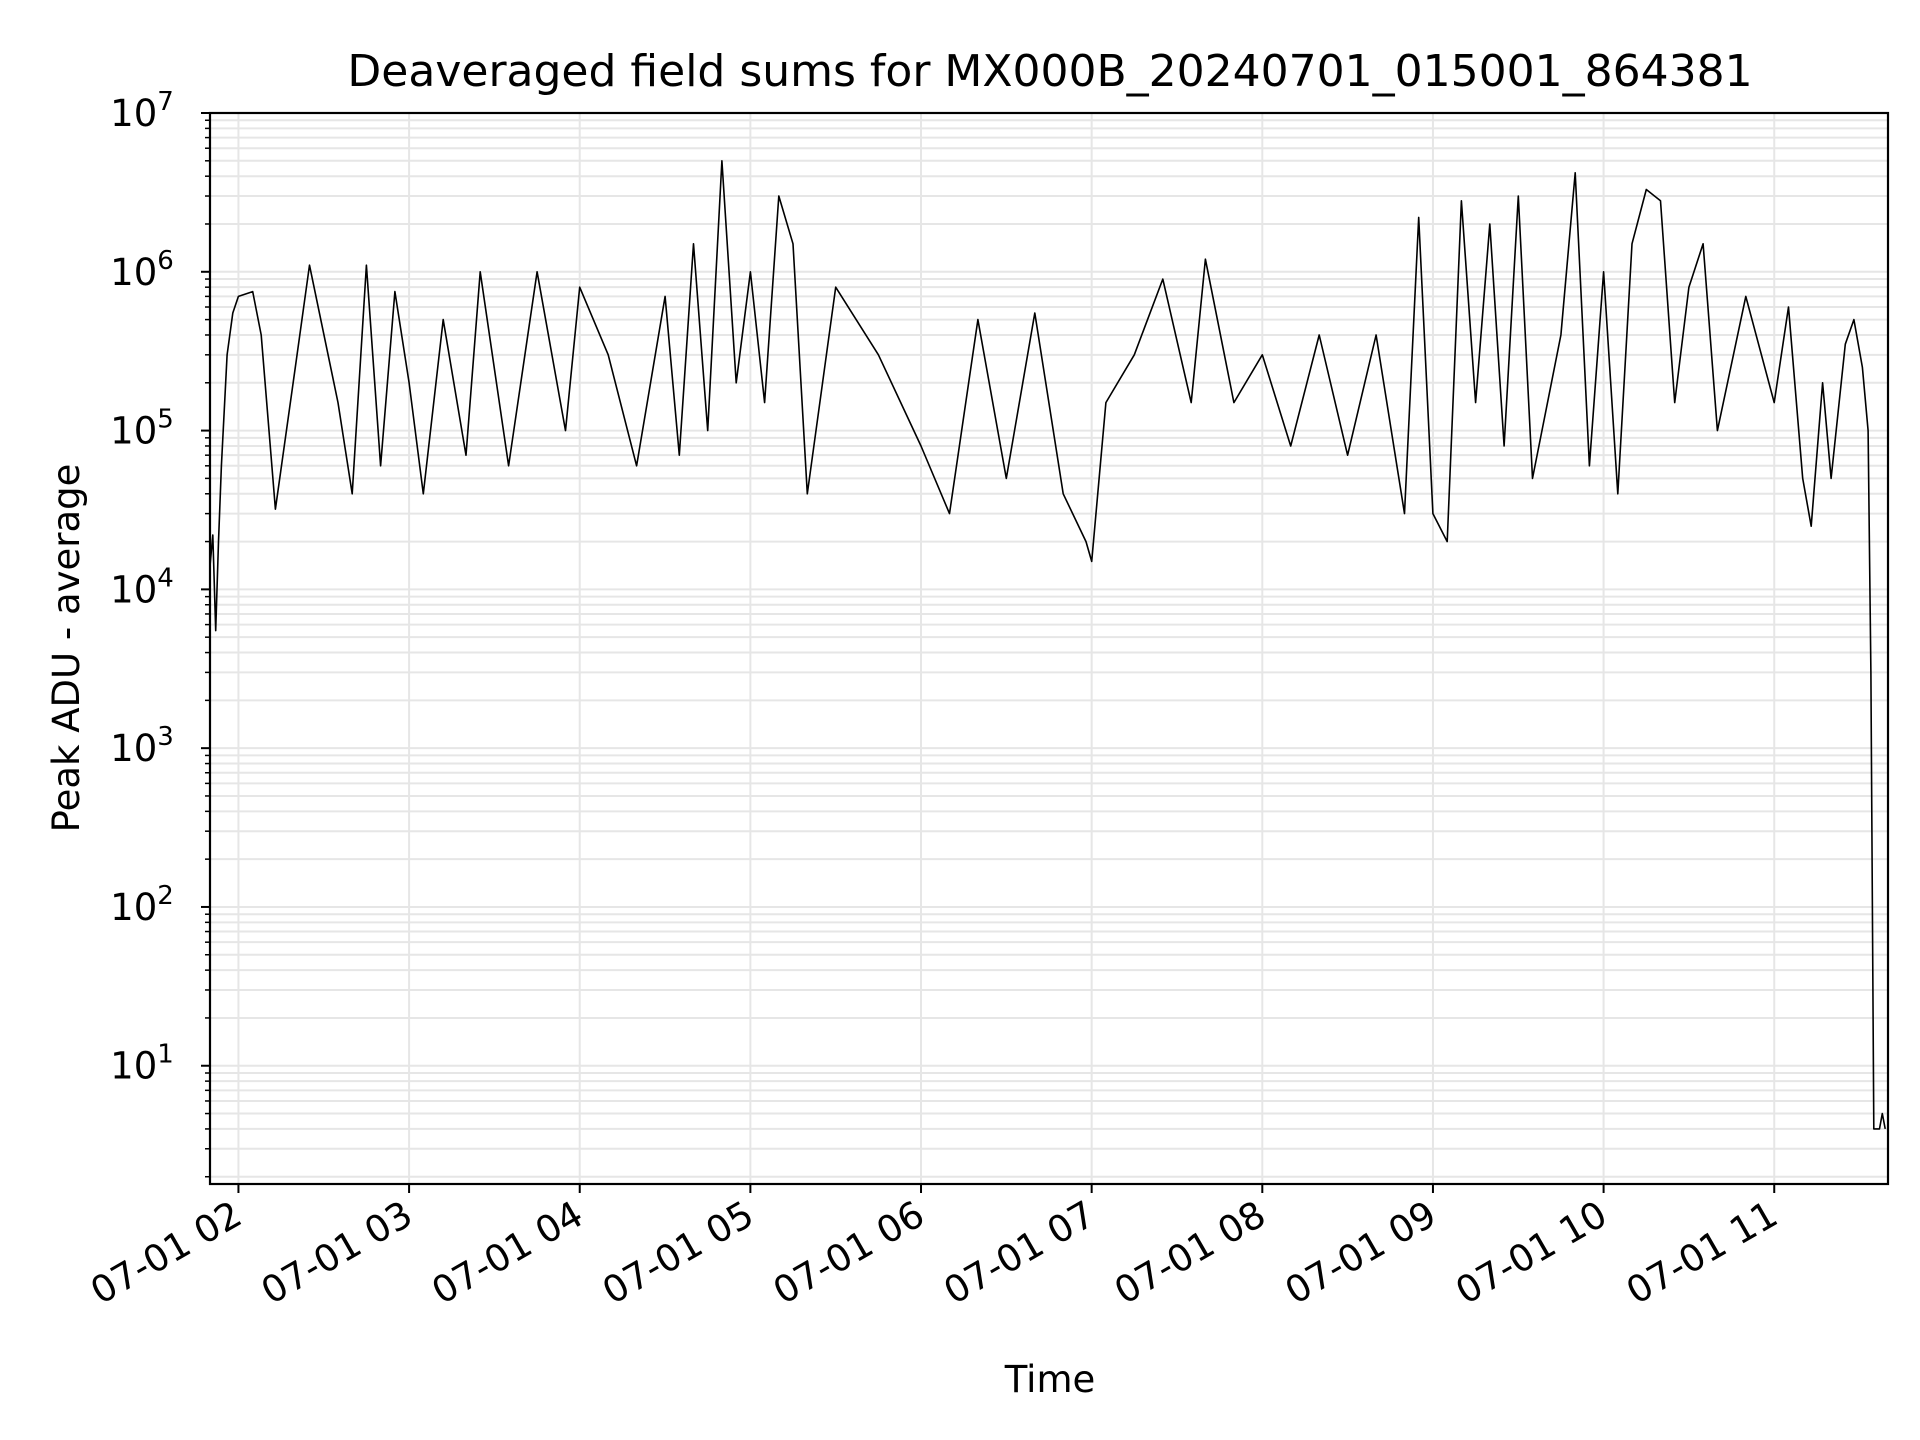 The image size is (1920, 1440). What do you see at coordinates (66, 648) in the screenshot?
I see `y-axis-label: Peak ADU - average` at bounding box center [66, 648].